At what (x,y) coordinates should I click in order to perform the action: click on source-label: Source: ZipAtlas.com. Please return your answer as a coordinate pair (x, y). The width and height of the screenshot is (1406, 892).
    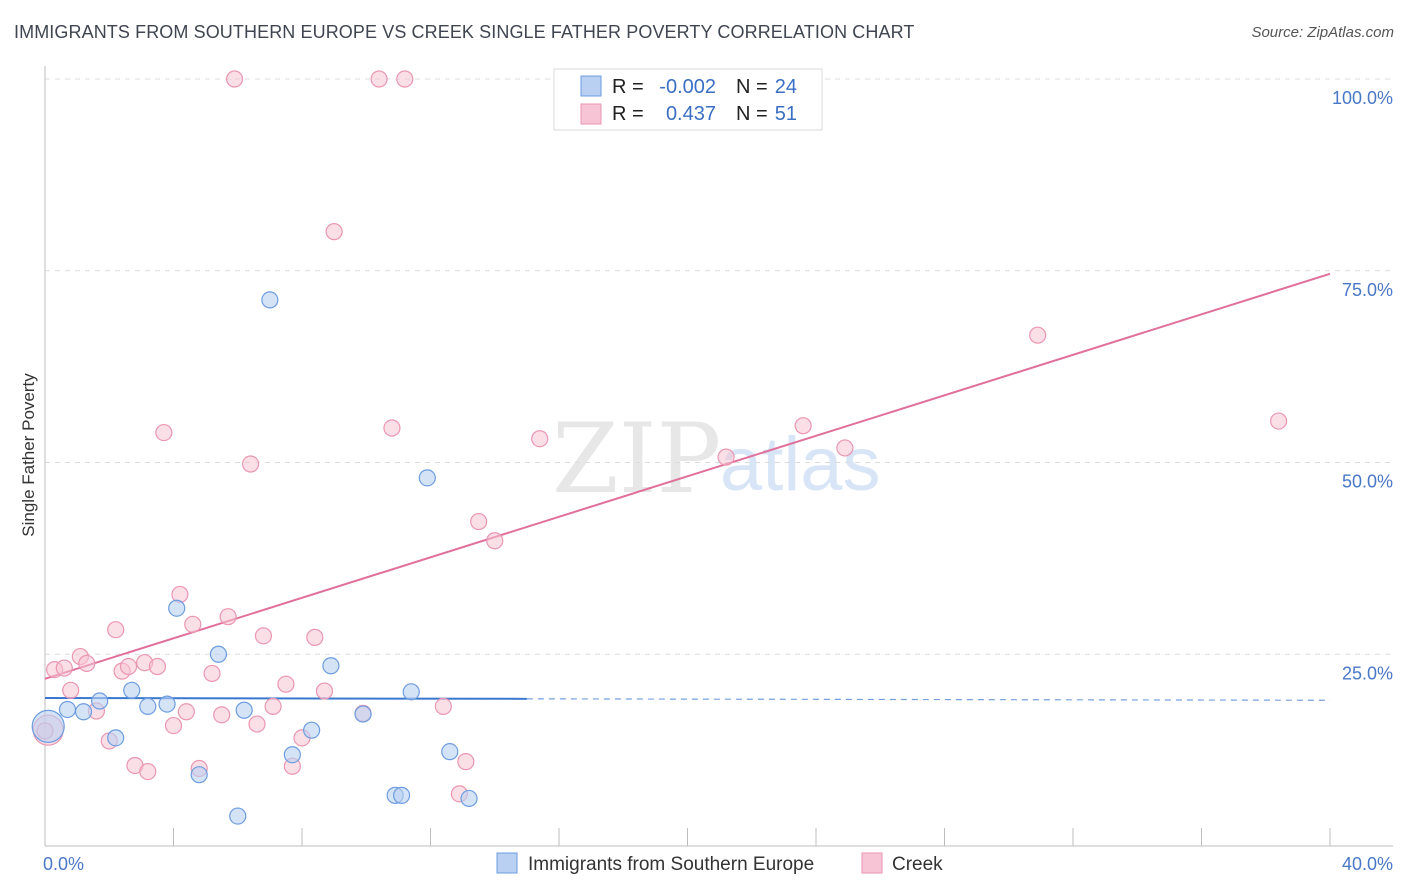
    Looking at the image, I should click on (1322, 32).